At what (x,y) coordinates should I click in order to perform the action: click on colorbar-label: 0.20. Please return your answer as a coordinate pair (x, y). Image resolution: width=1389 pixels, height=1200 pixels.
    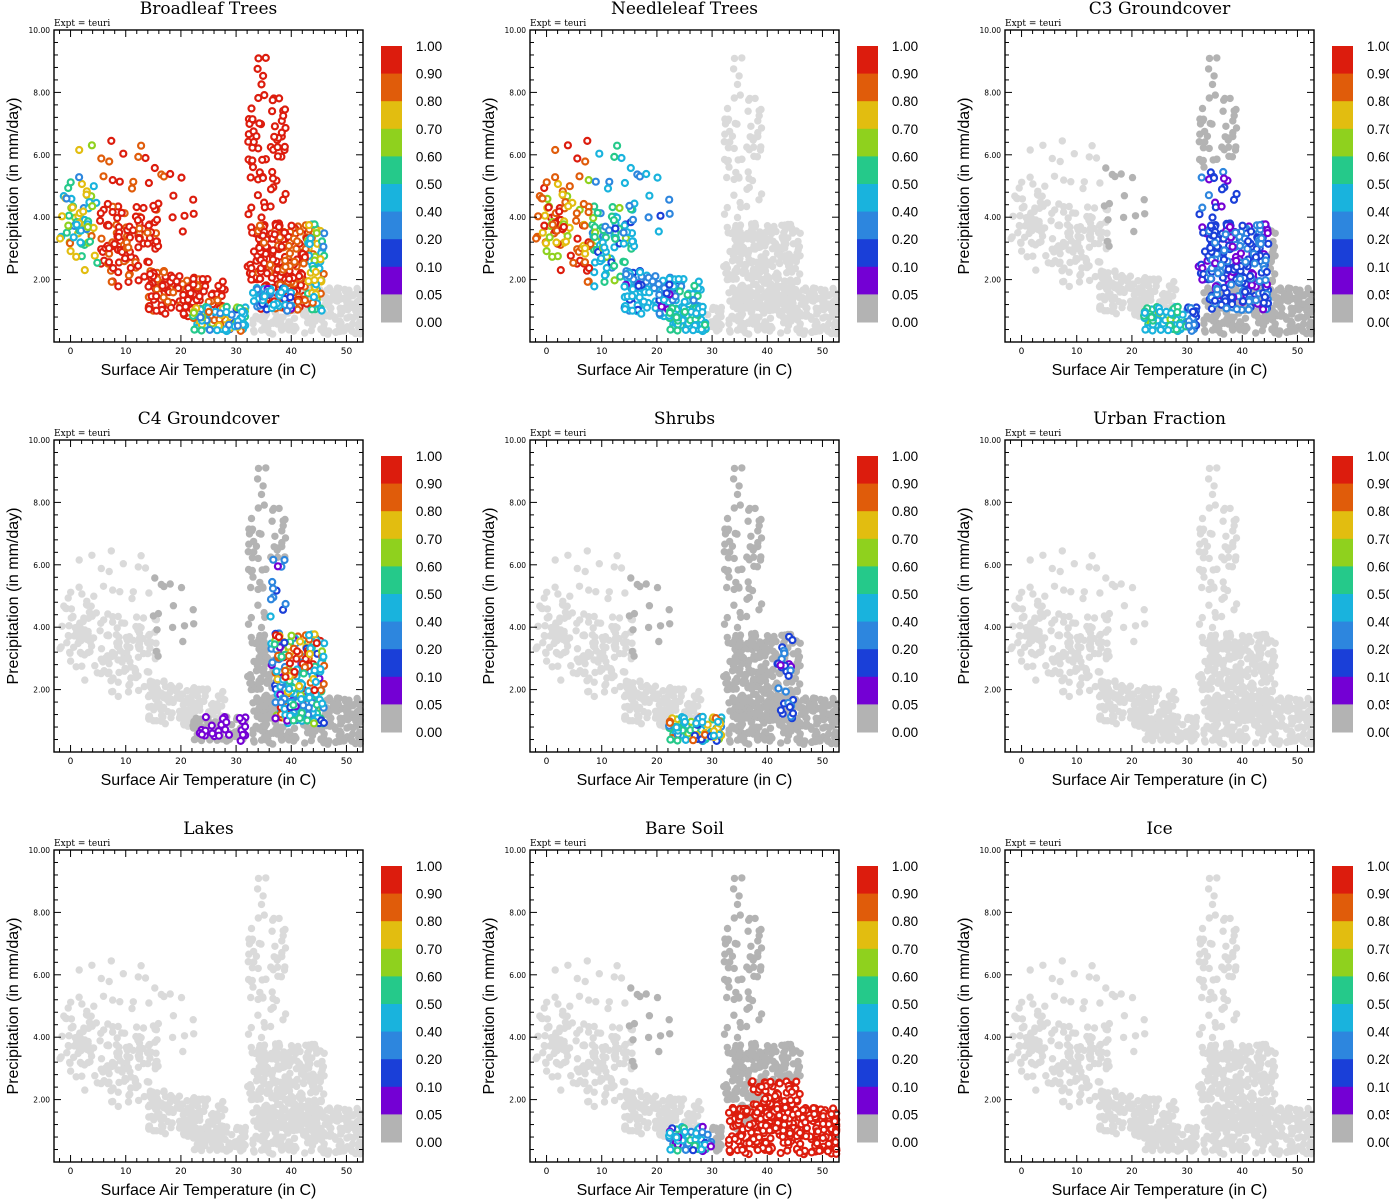
    Looking at the image, I should click on (429, 649).